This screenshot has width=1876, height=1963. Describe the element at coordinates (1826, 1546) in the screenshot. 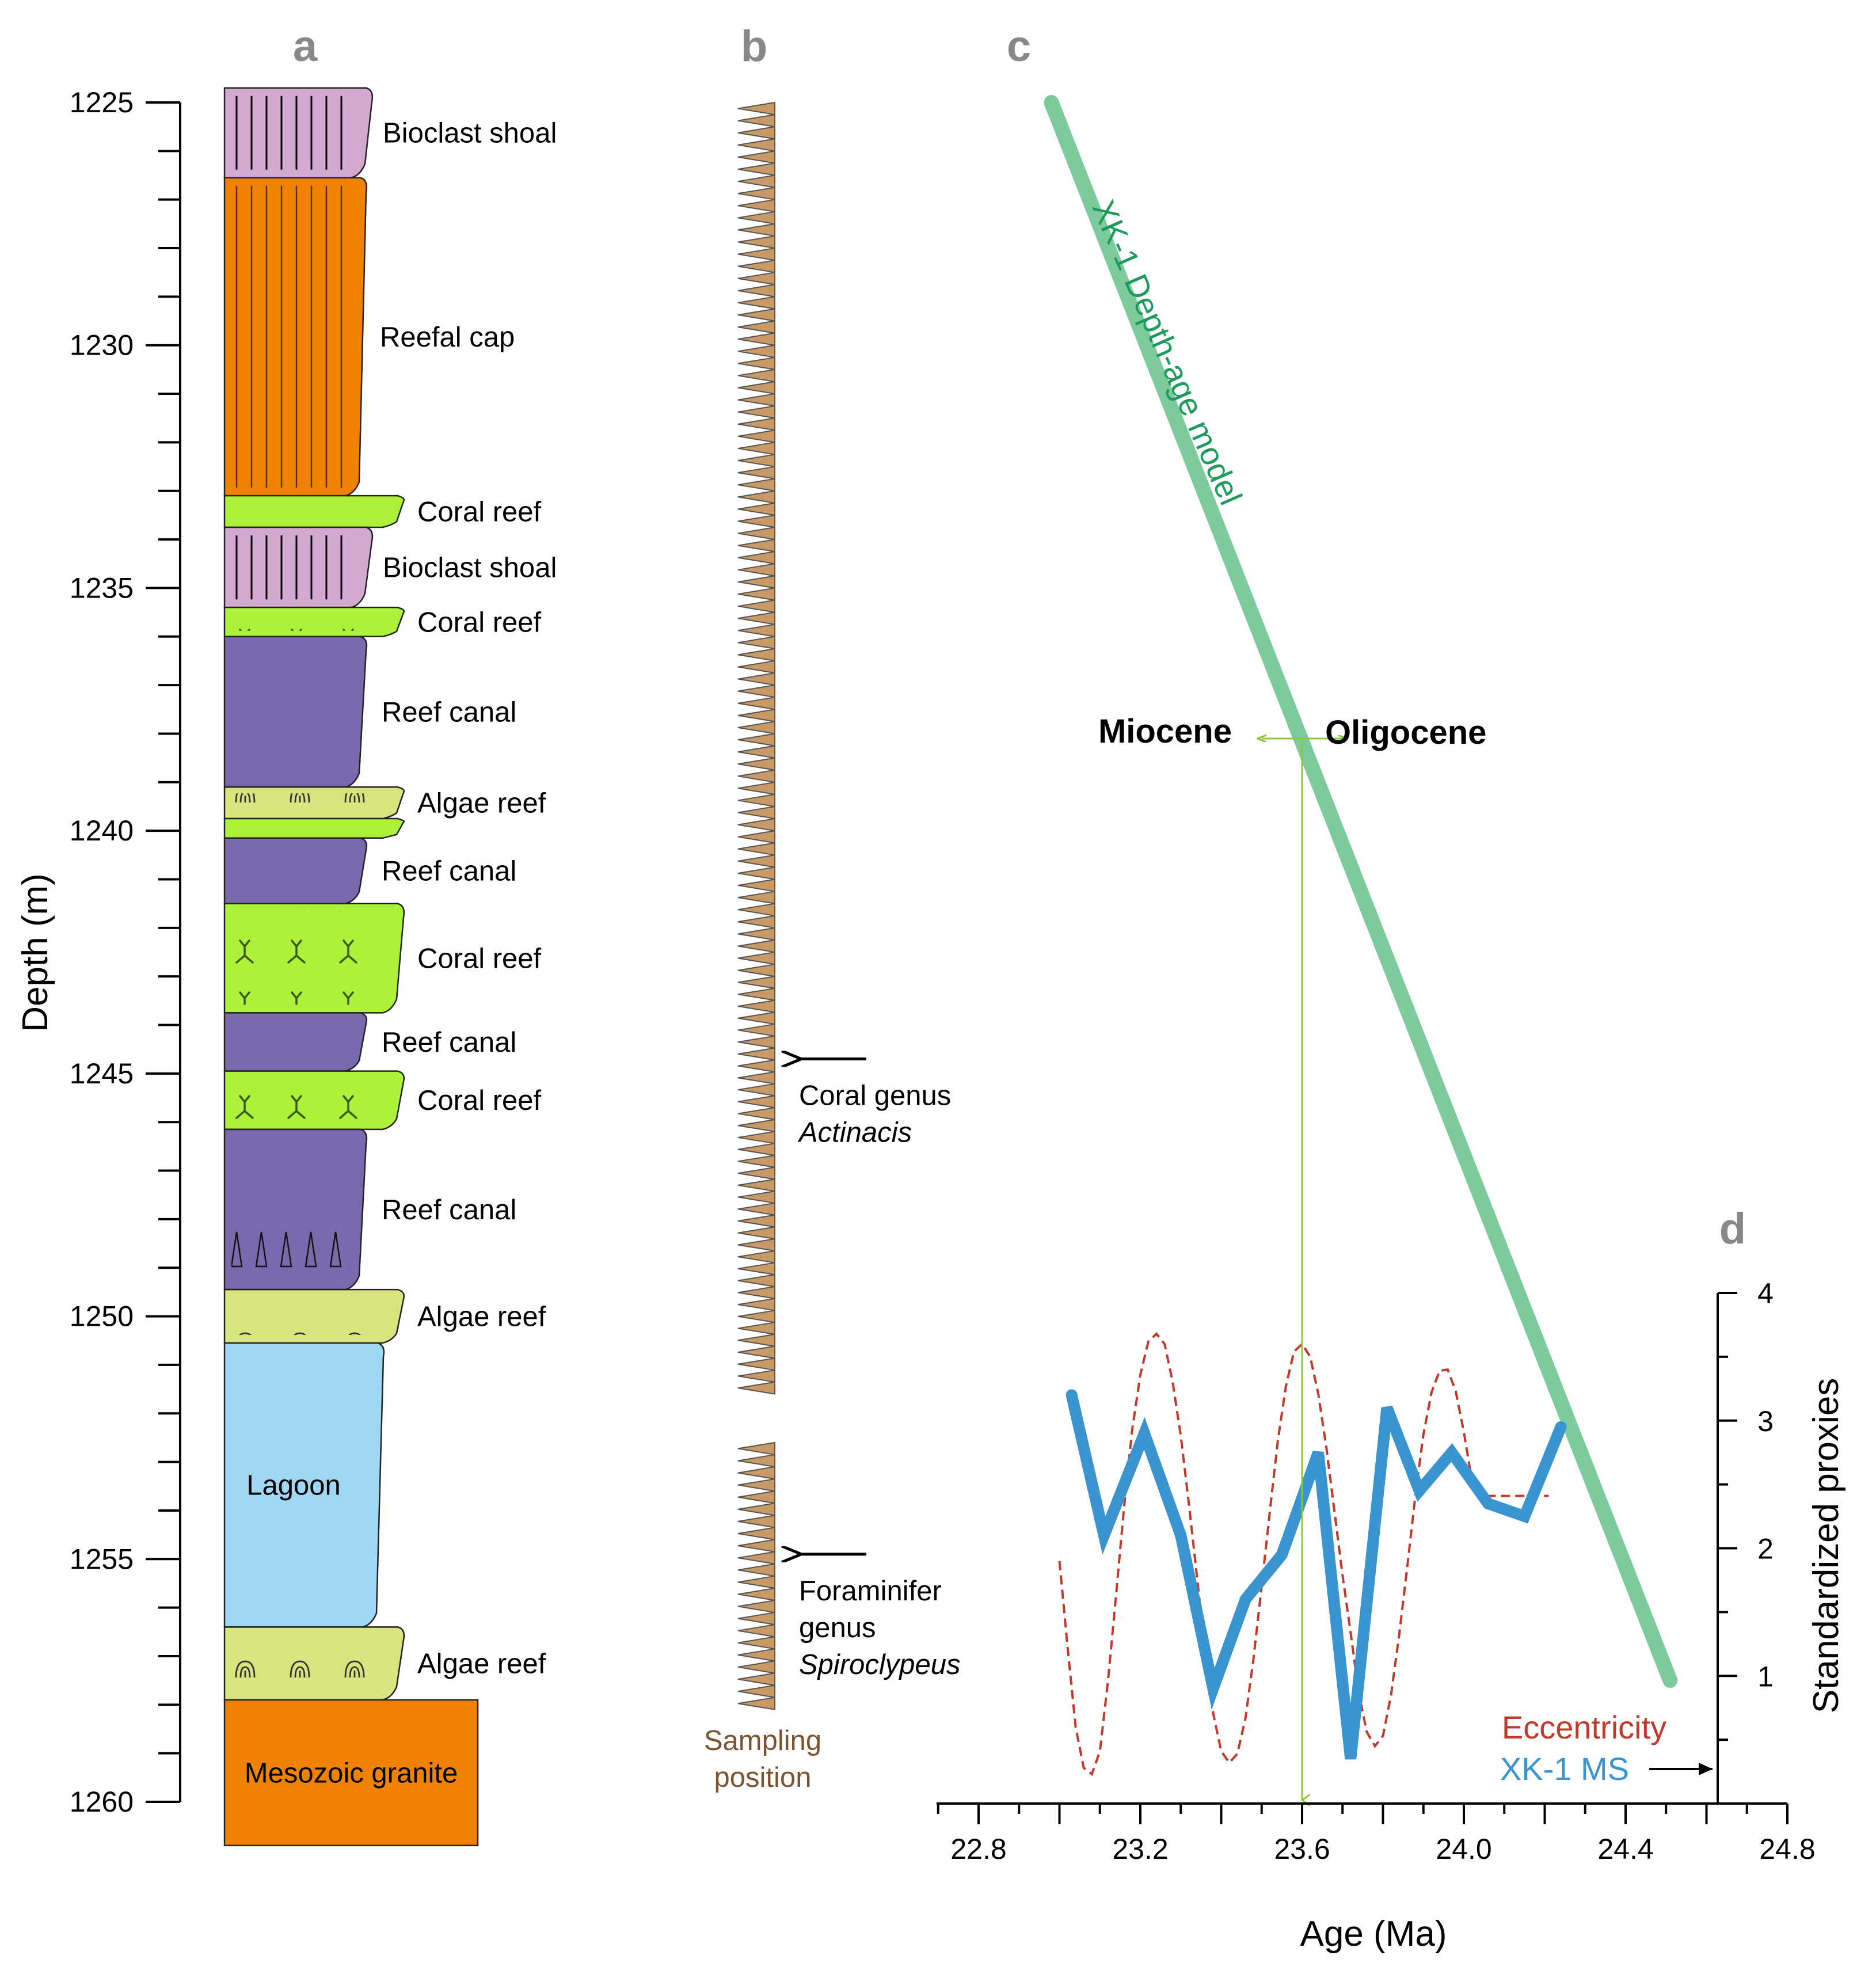

I see `proxies-axis-title: Standardized proxies` at that location.